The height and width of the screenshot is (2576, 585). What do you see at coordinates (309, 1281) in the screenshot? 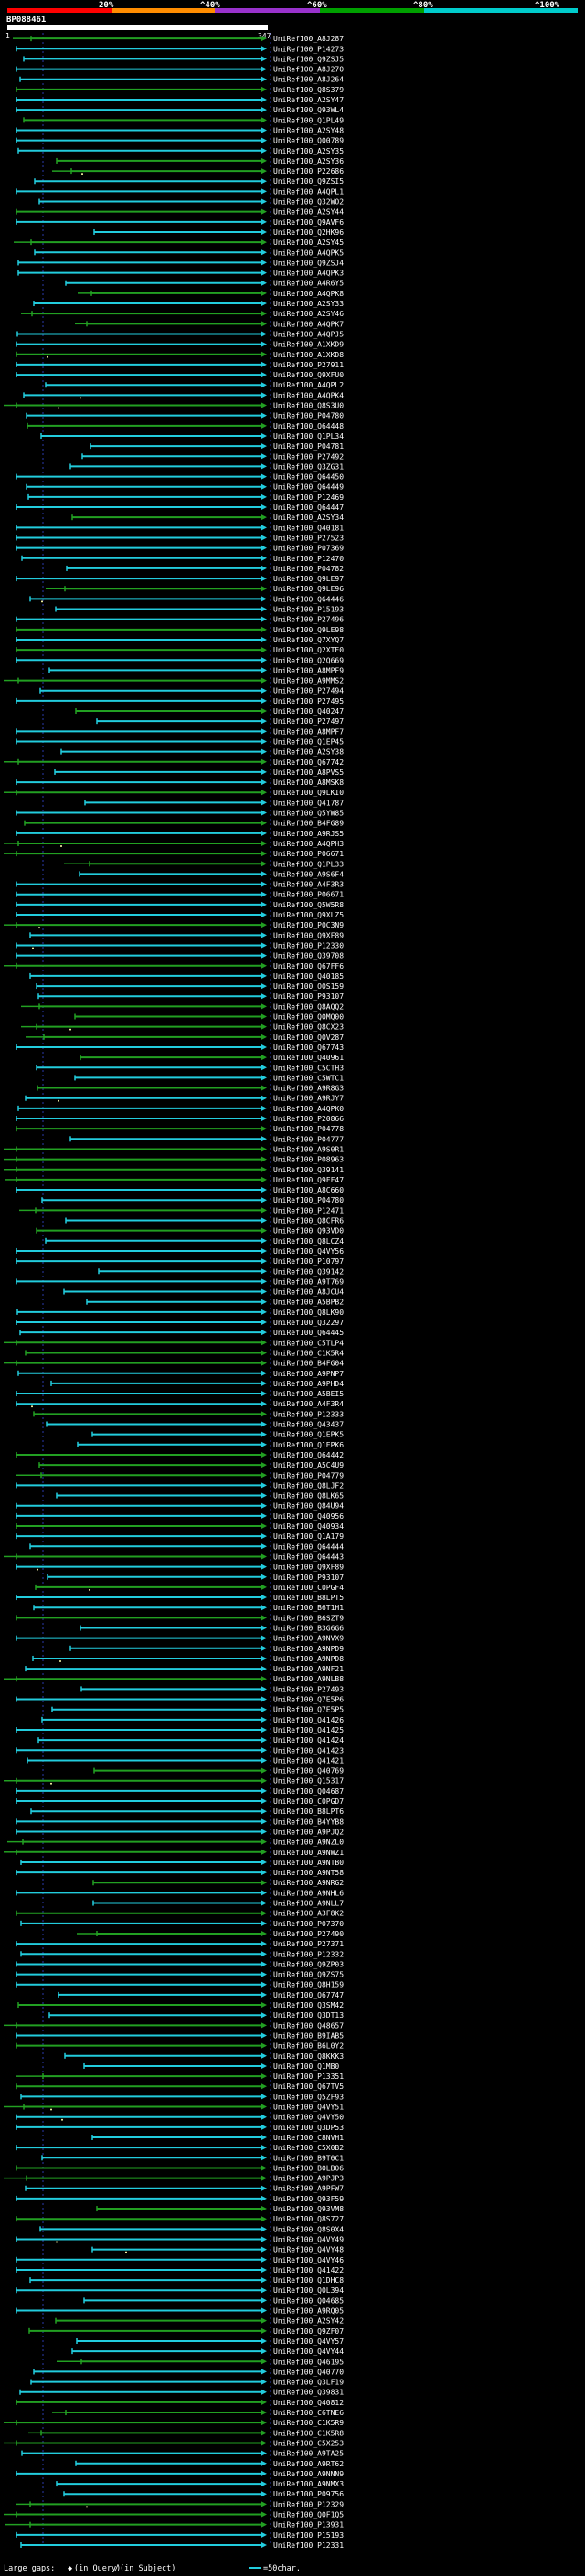
I see `hit-label: UniRef100_A9T769` at bounding box center [309, 1281].